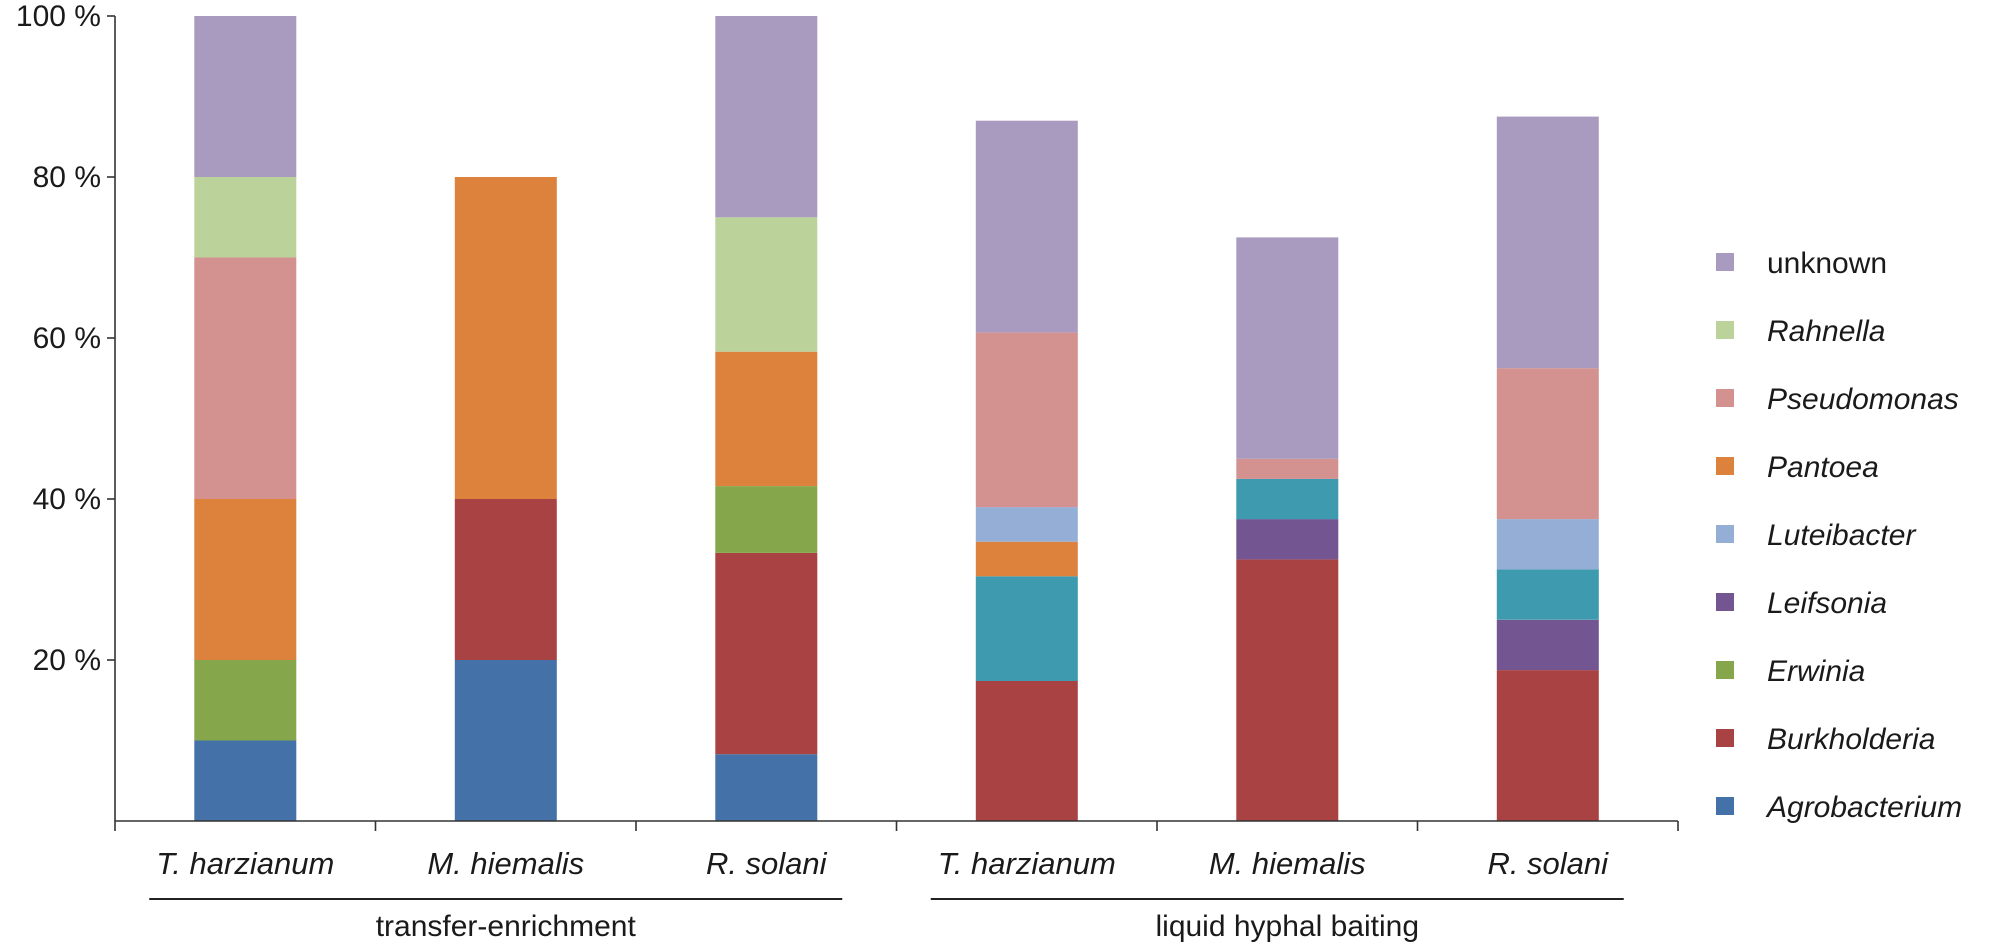 The width and height of the screenshot is (2000, 946). What do you see at coordinates (767, 863) in the screenshot?
I see `category-label-2: R. solani` at bounding box center [767, 863].